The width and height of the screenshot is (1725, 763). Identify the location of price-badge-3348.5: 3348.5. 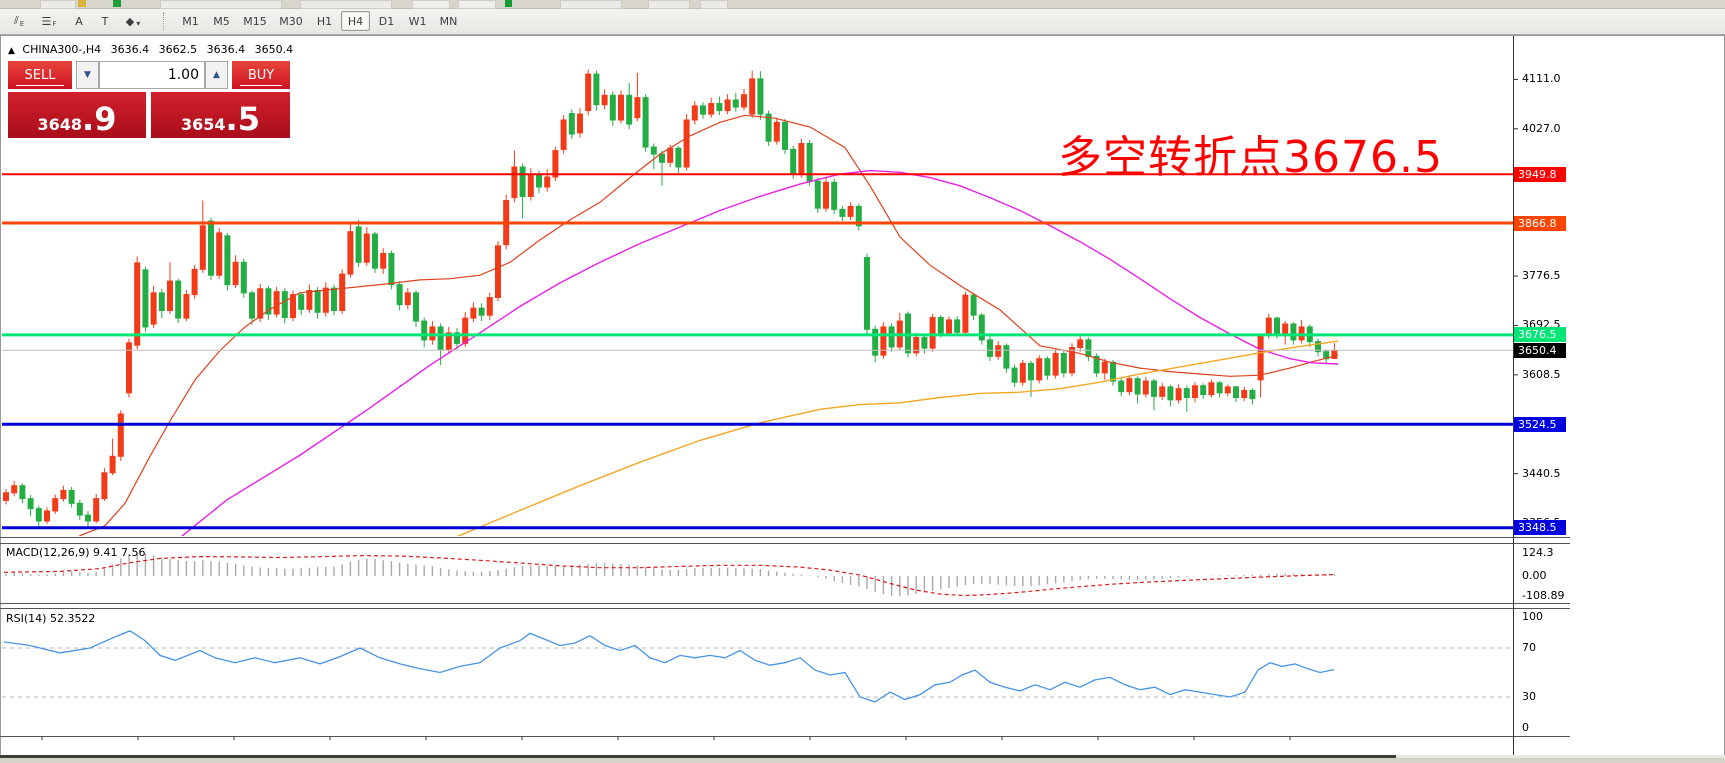
(1540, 528).